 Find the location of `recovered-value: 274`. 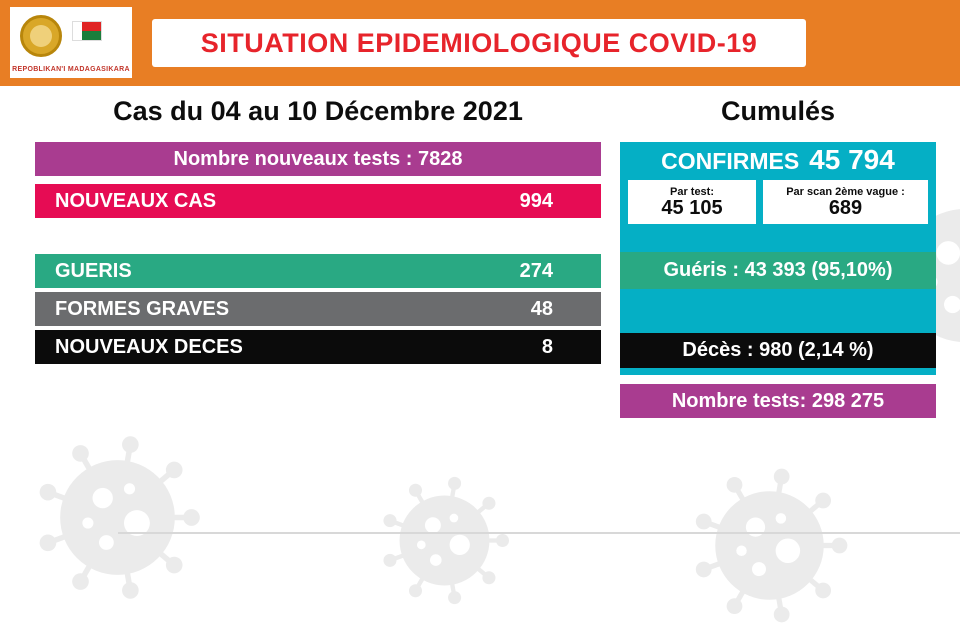

recovered-value: 274 is located at coordinates (536, 270).